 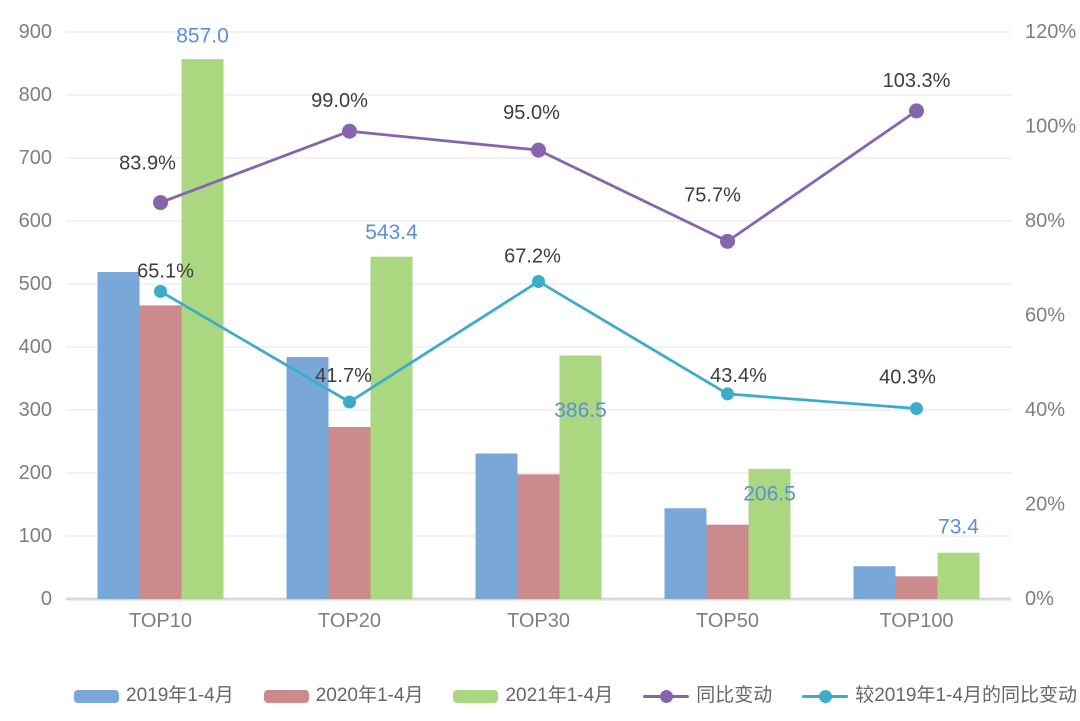 What do you see at coordinates (349, 621) in the screenshot?
I see `x-axis-tick: TOP20` at bounding box center [349, 621].